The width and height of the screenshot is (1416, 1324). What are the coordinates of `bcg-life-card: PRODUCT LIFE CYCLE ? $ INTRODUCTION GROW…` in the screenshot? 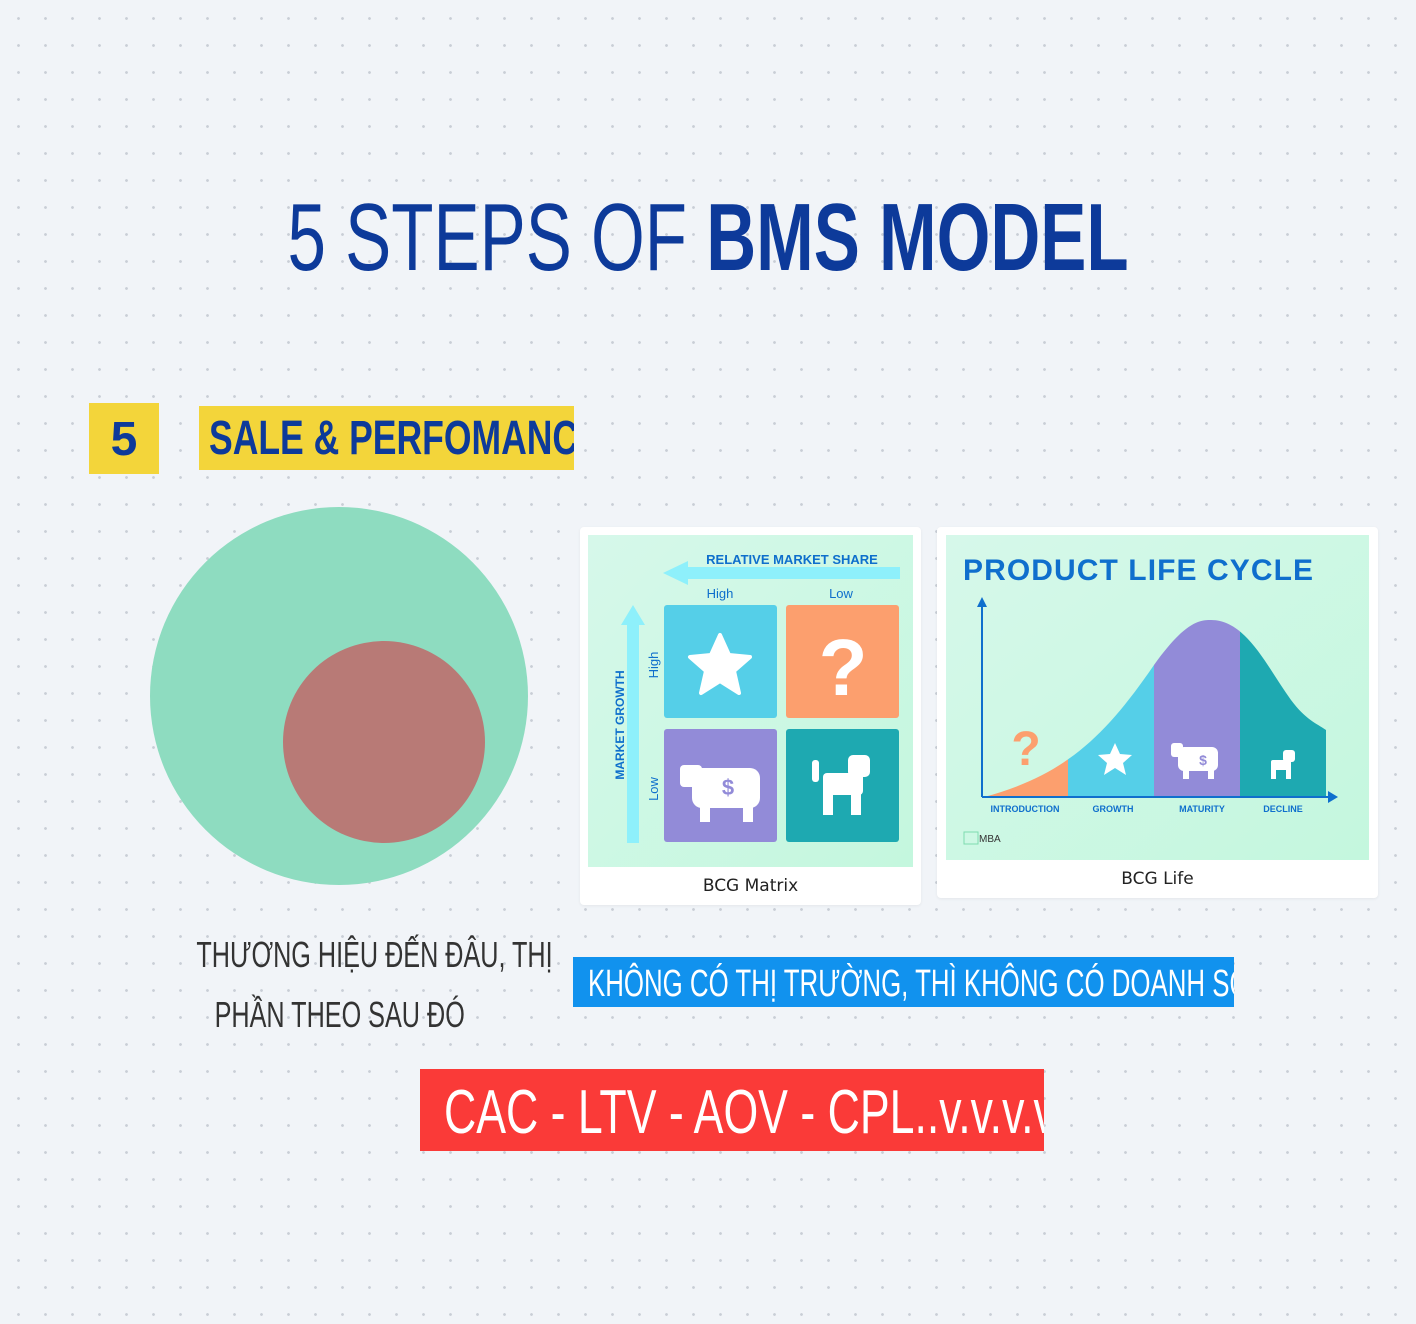 It's located at (1157, 712).